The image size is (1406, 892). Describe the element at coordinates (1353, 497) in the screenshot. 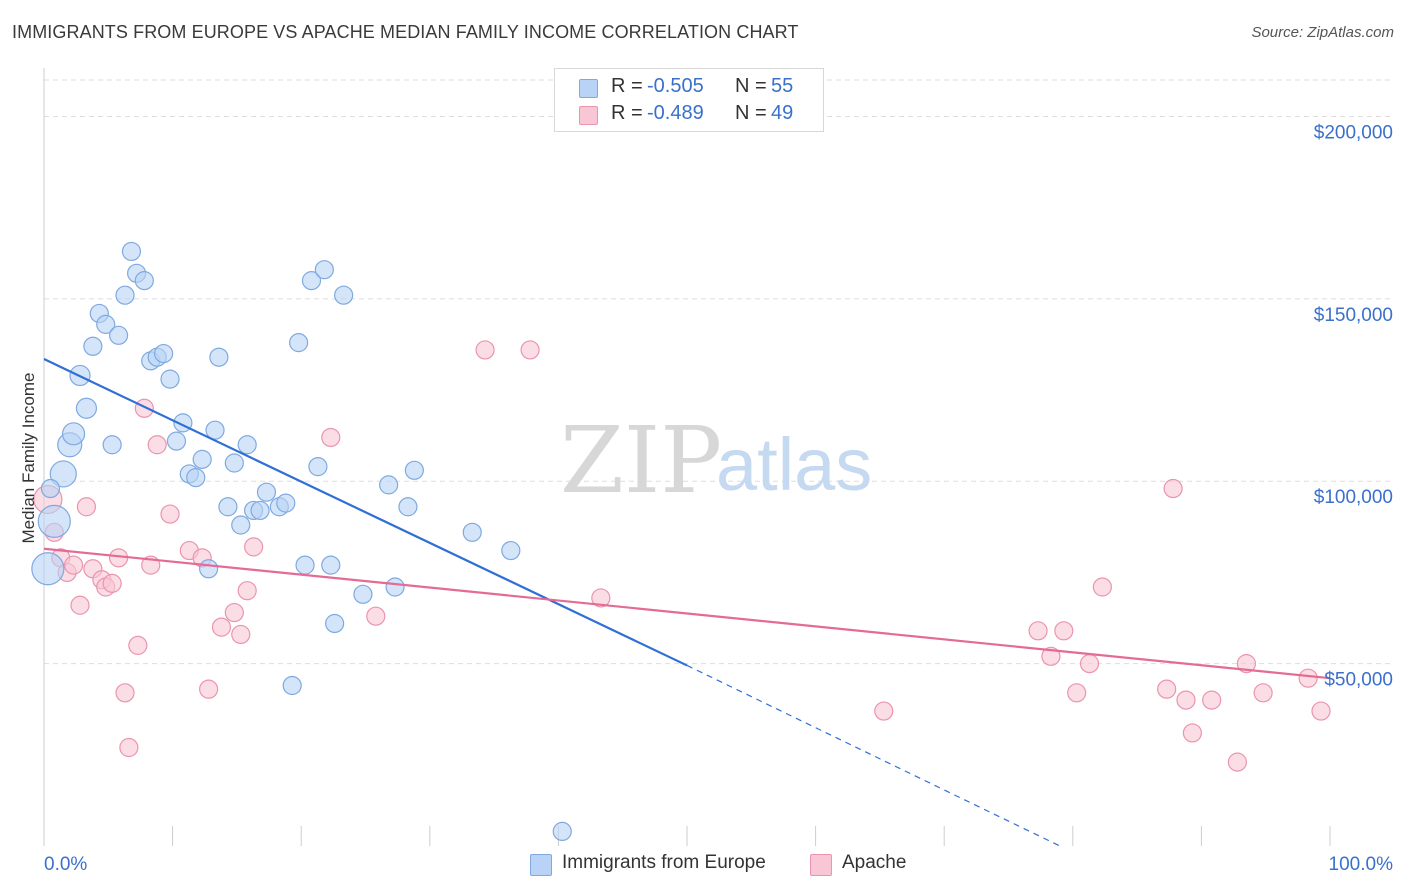

I see `y-tick-label: $100,000` at that location.